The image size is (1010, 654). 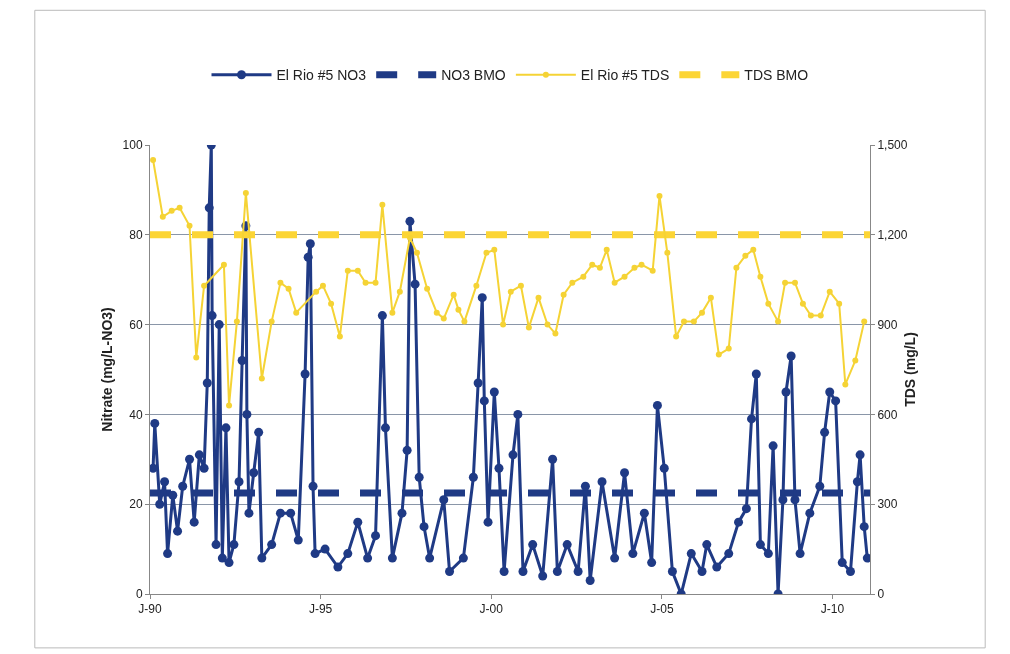 What do you see at coordinates (832, 609) in the screenshot?
I see `x-tick-label: J-10` at bounding box center [832, 609].